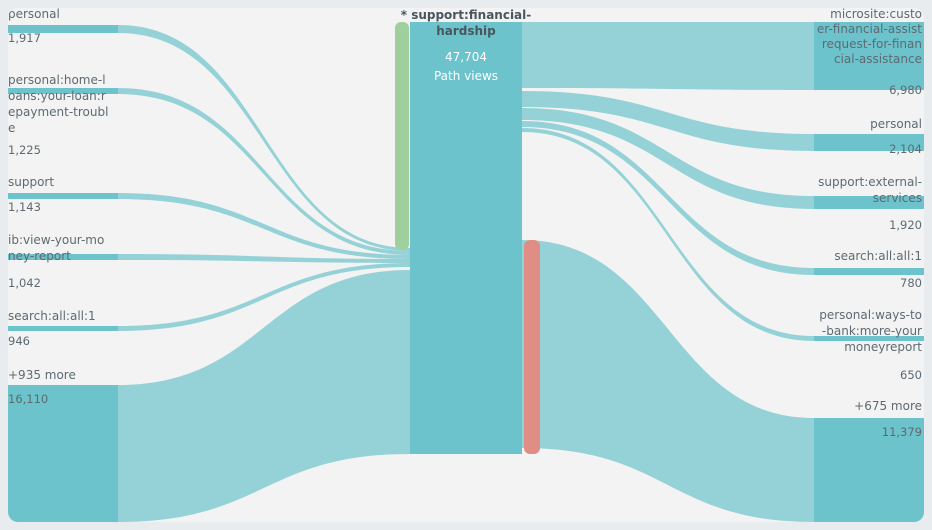 The width and height of the screenshot is (932, 530). What do you see at coordinates (878, 59) in the screenshot?
I see `outgoing-label-1-line-4: cial-assistance` at bounding box center [878, 59].